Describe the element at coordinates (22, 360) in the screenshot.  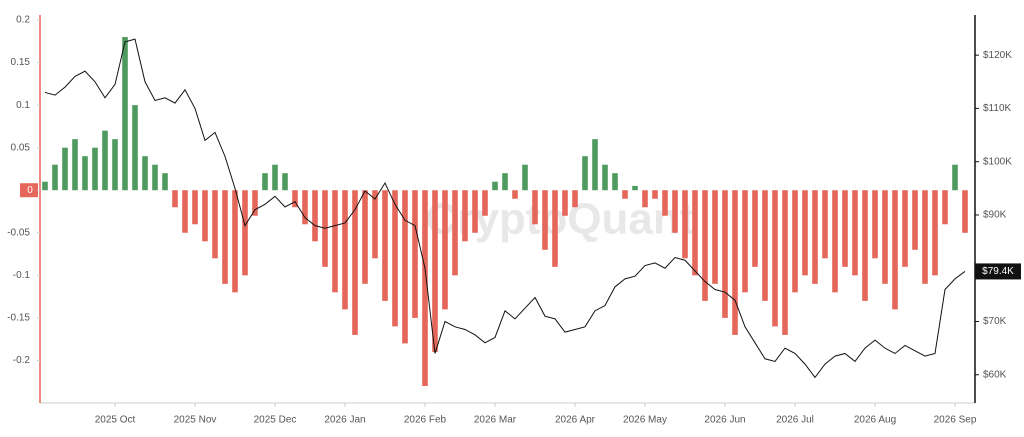
I see `y-tick-label: -0.2` at that location.